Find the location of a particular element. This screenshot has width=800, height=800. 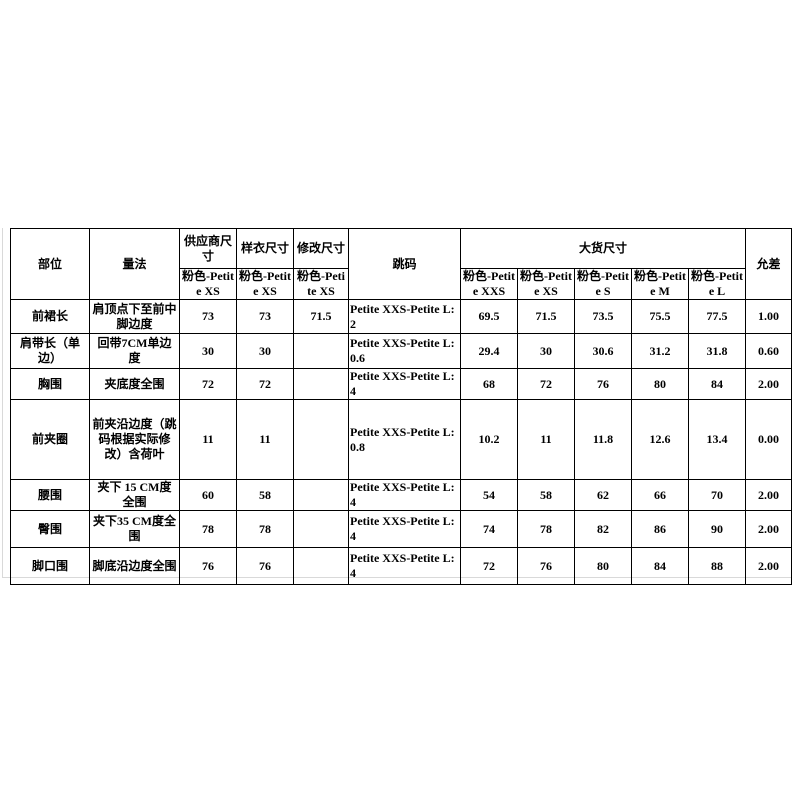

method-cell: 前夹沿边度（跳码根据实际修改）含荷叶 is located at coordinates (134, 439).